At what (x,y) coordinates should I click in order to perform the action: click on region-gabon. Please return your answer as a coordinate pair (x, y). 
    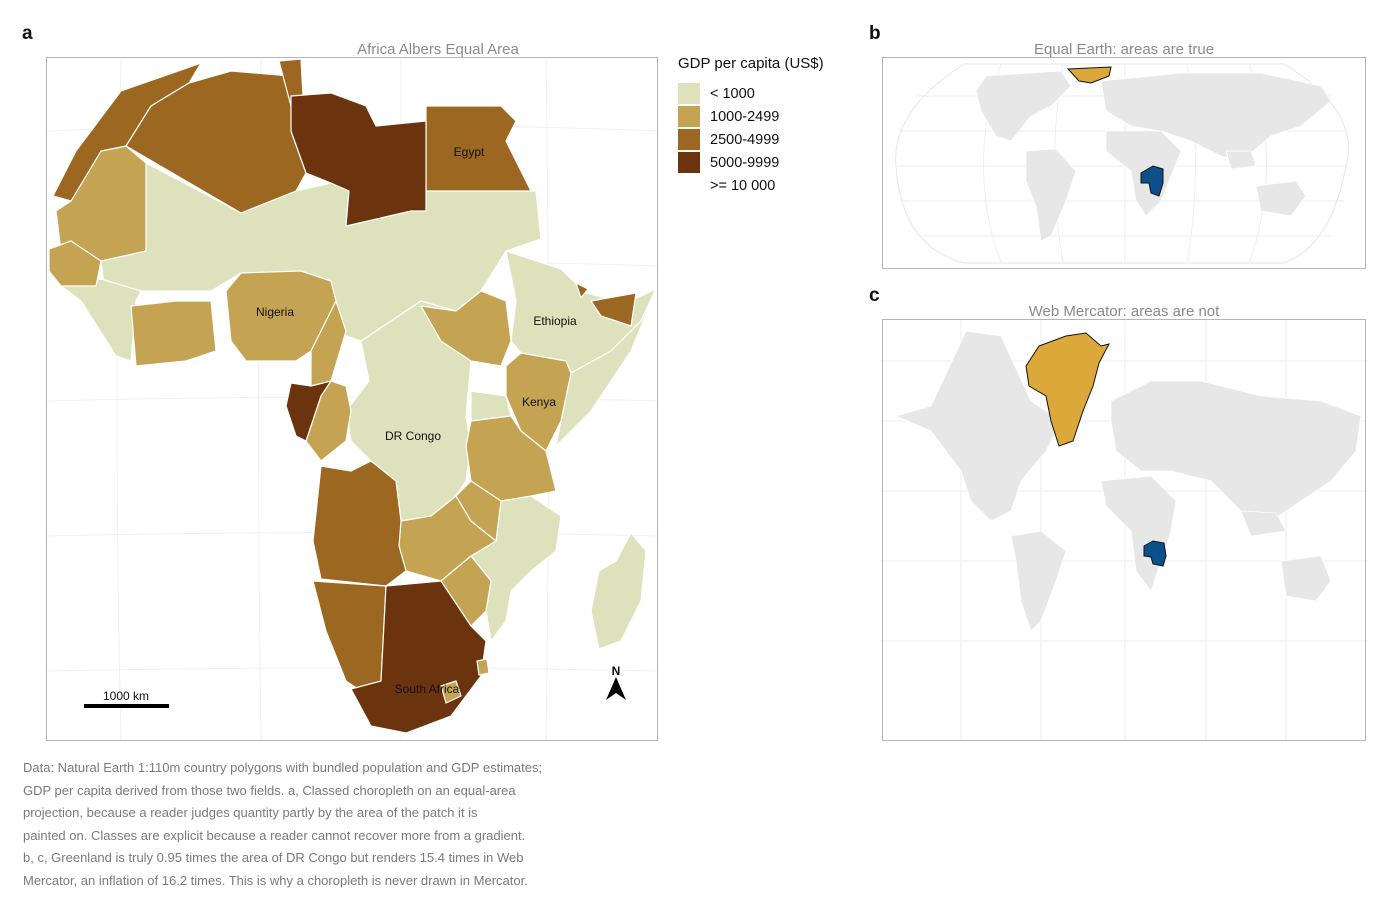
    Looking at the image, I should click on (308, 411).